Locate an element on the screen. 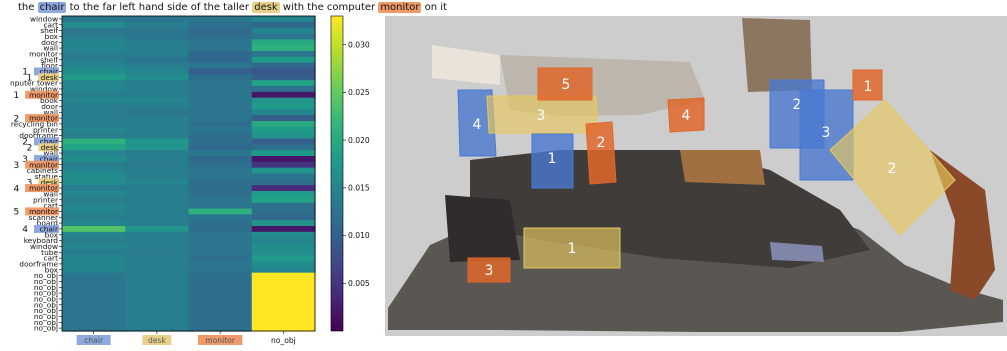 The image size is (1007, 351). column-label: no_obj is located at coordinates (283, 340).